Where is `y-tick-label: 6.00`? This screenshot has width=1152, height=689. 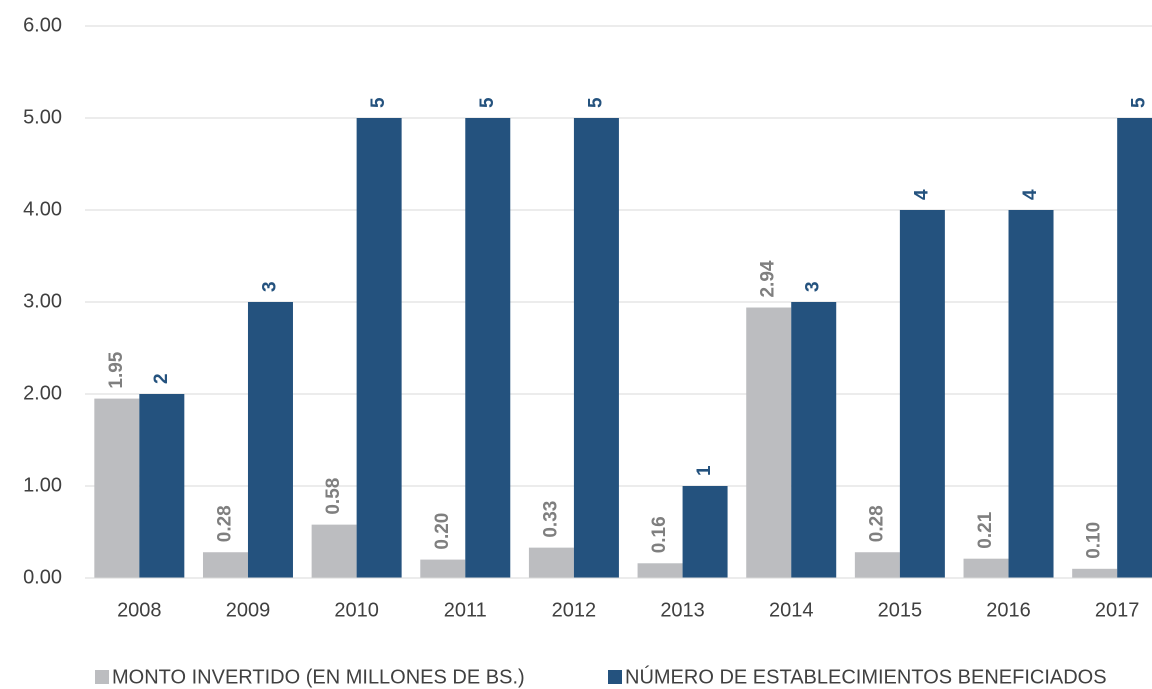
y-tick-label: 6.00 is located at coordinates (42, 25).